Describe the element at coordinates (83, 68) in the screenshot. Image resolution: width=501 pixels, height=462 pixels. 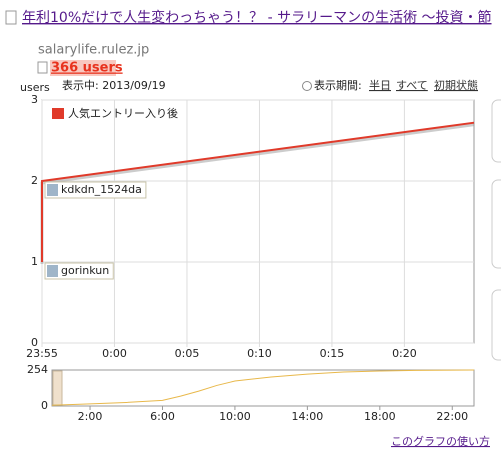
I see `users-highlight` at that location.